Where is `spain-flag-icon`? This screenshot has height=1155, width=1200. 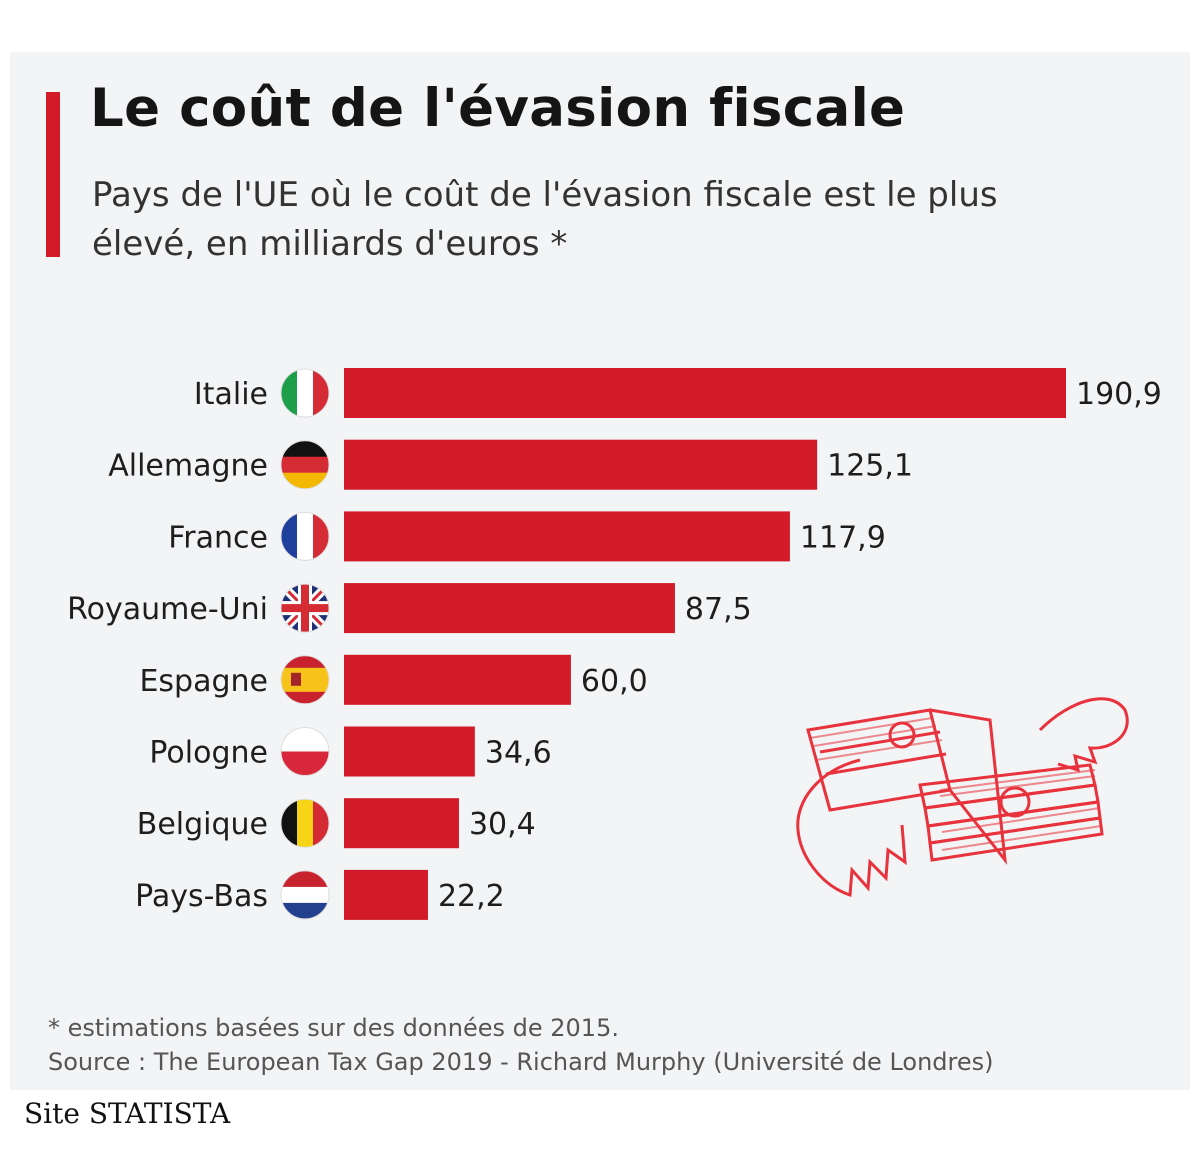
spain-flag-icon is located at coordinates (305, 680).